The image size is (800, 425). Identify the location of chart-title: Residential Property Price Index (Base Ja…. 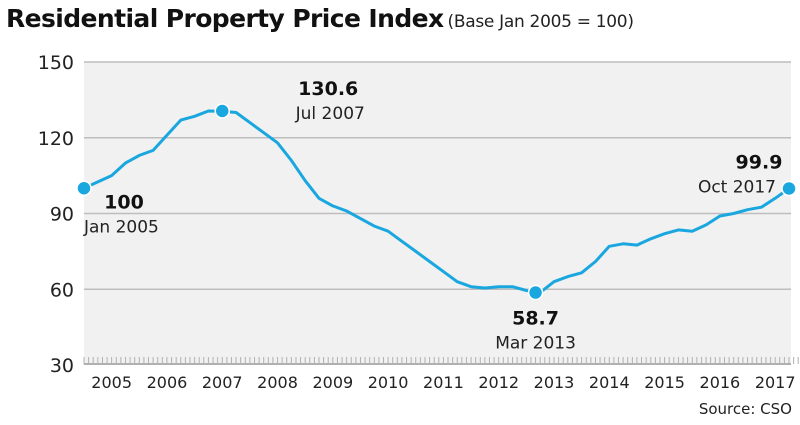
(320, 18).